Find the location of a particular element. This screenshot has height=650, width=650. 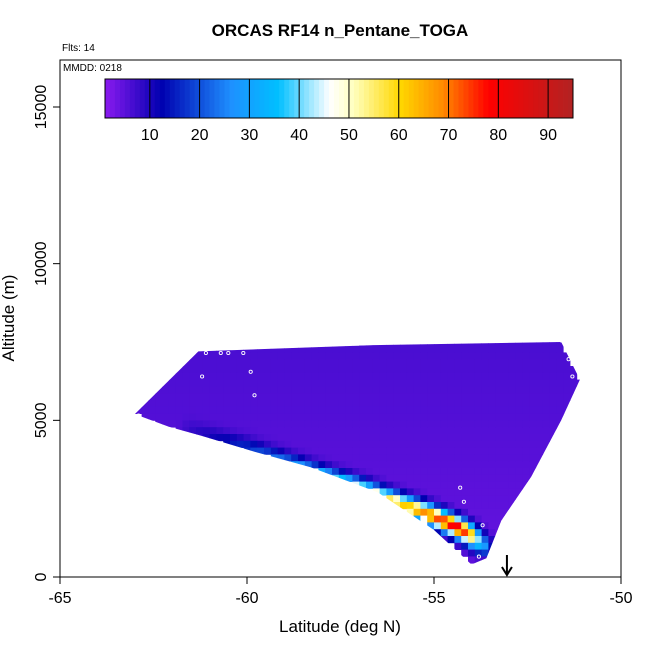

x-tick-label: -60 is located at coordinates (246, 598).